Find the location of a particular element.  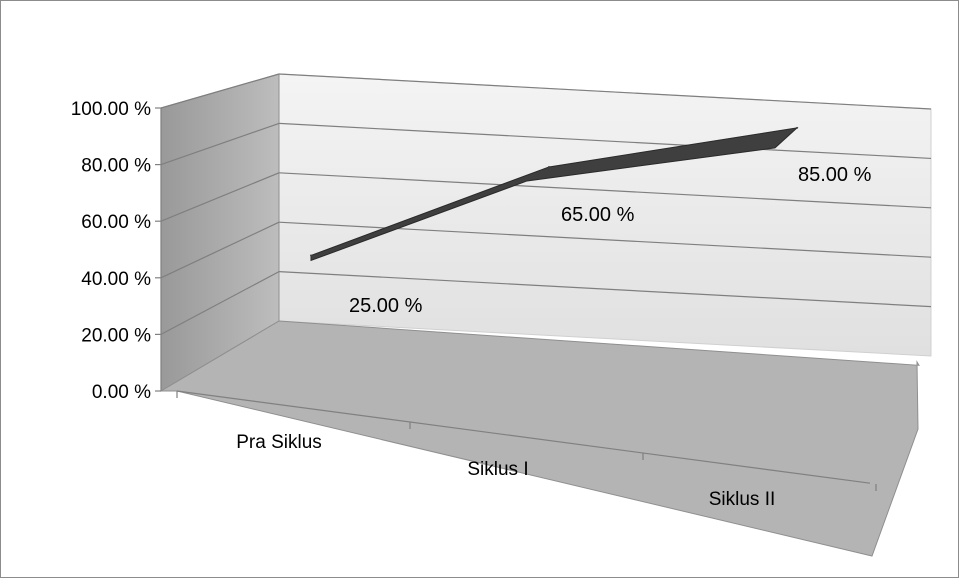

y-tick-label: 0.00 % is located at coordinates (121, 392).